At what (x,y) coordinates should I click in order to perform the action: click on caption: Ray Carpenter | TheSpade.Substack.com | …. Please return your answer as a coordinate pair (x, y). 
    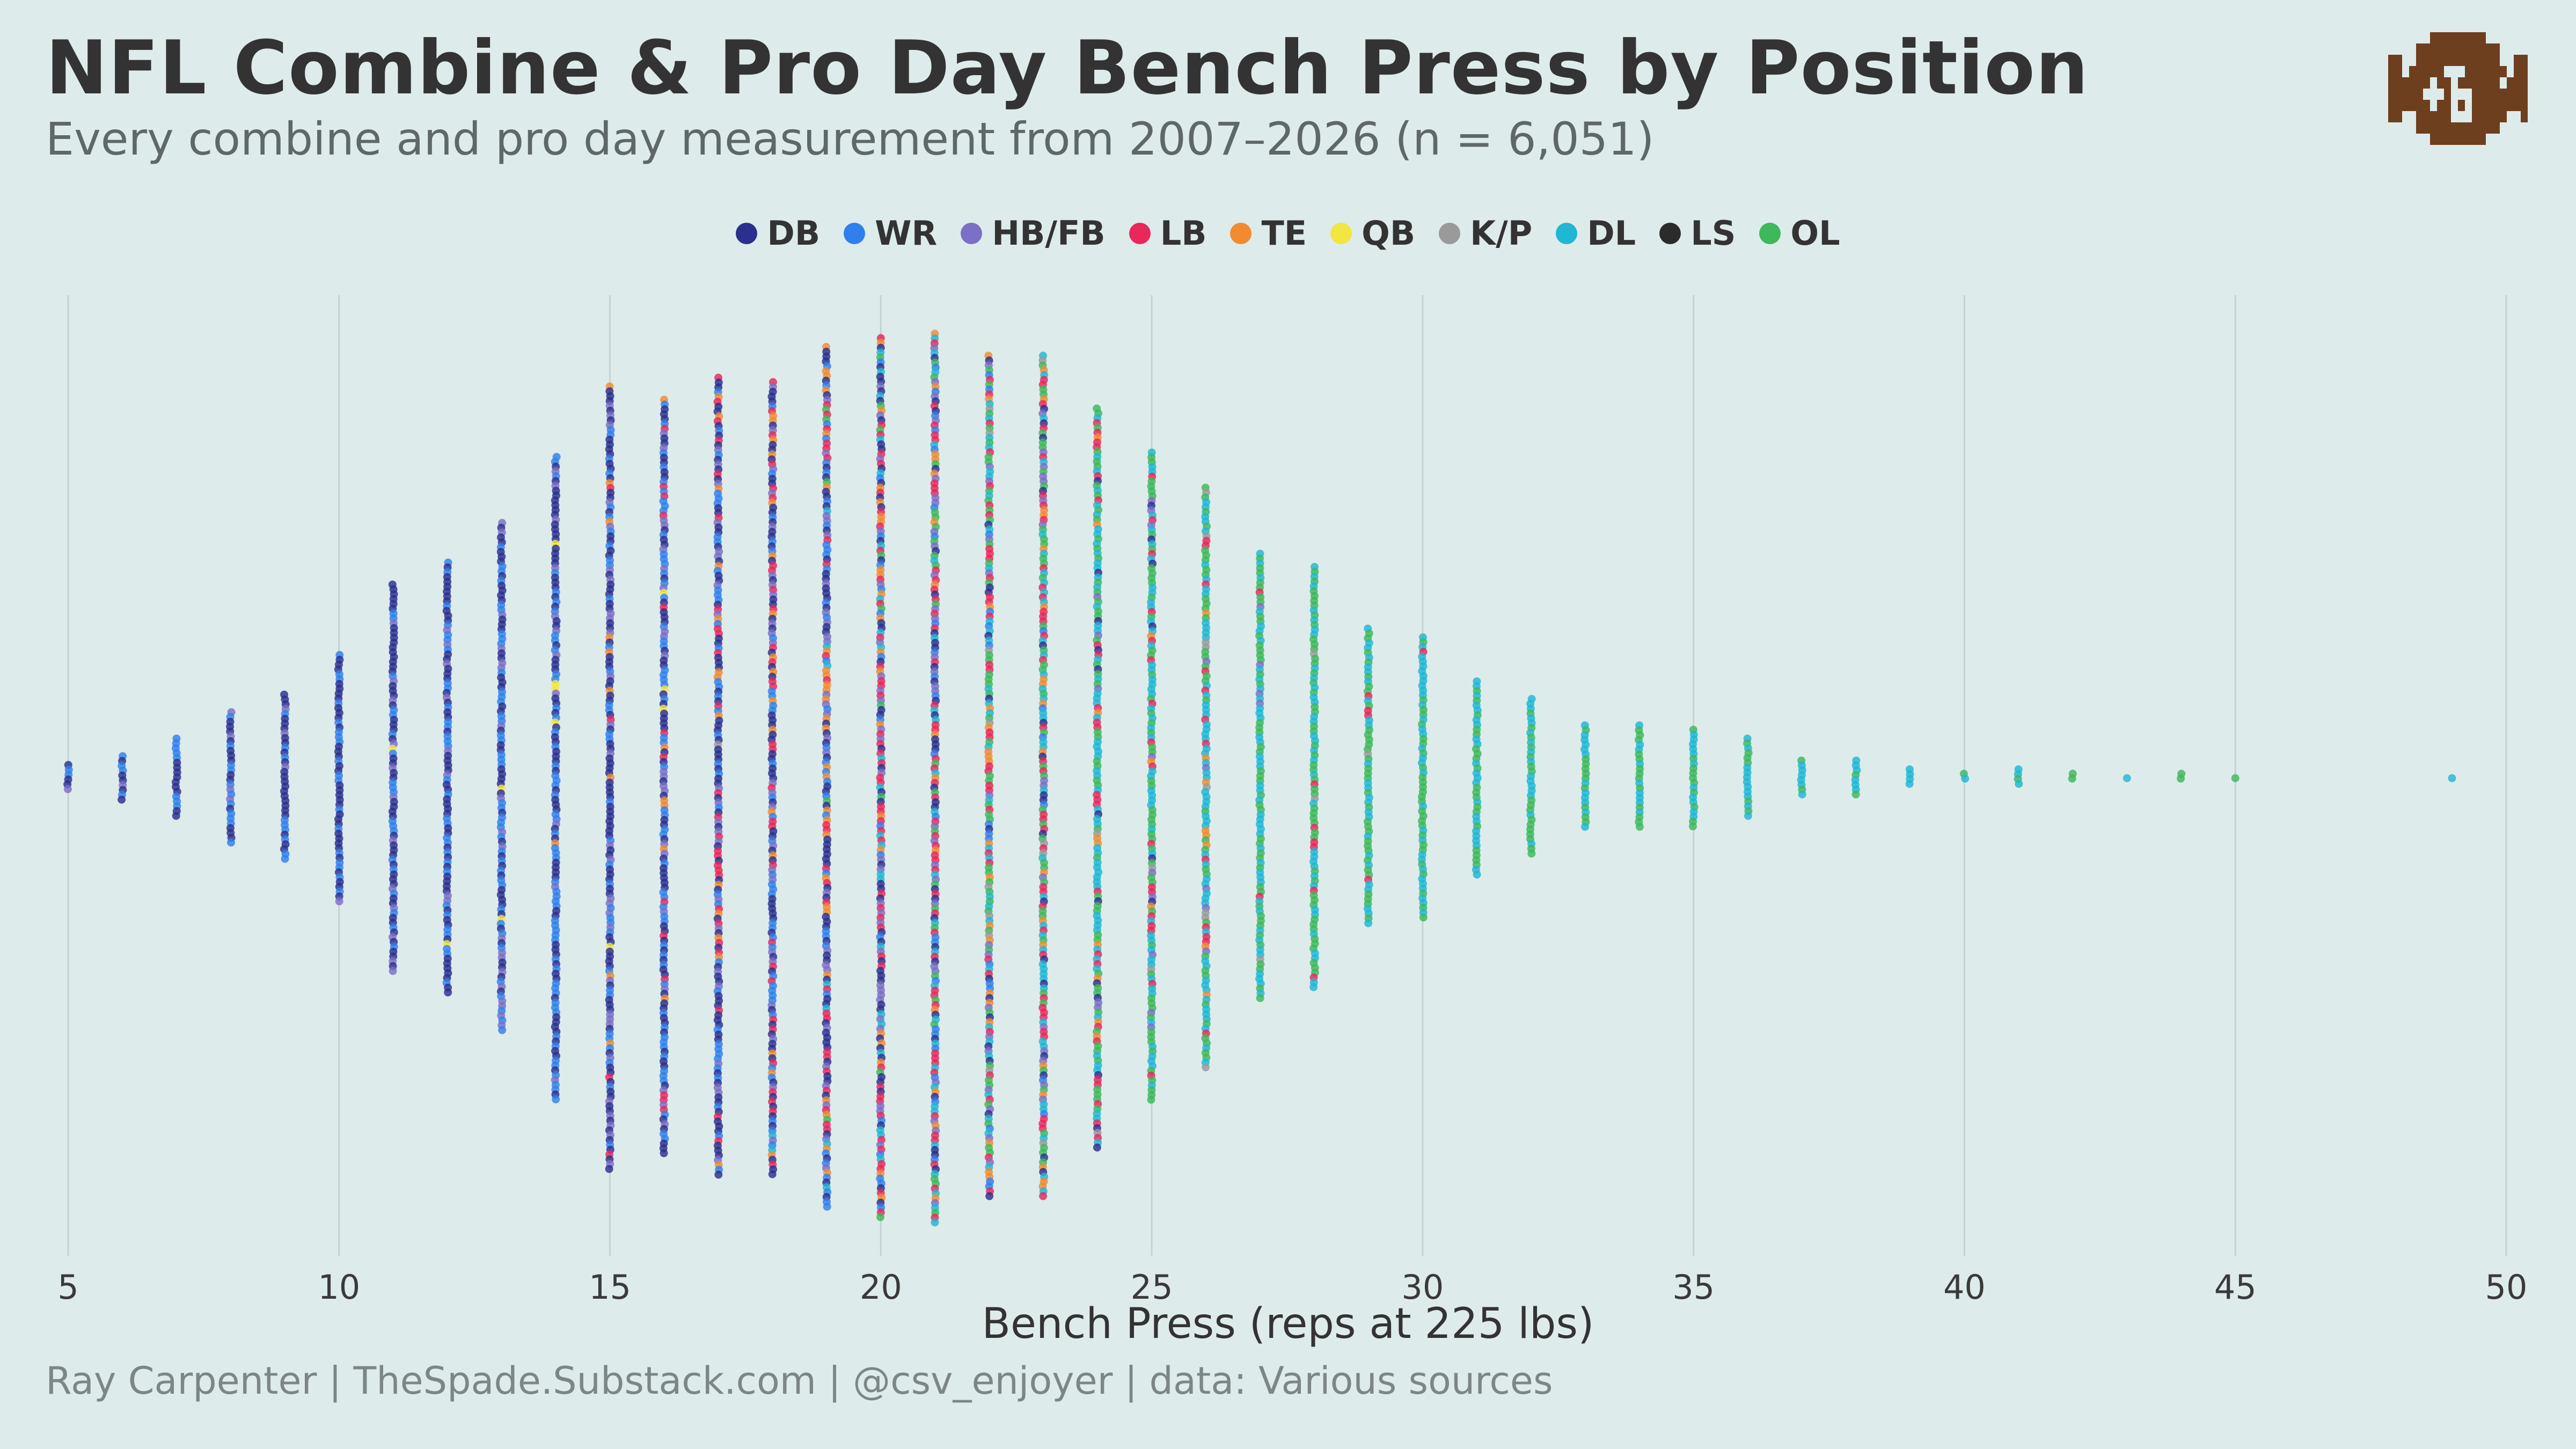
    Looking at the image, I should click on (799, 1381).